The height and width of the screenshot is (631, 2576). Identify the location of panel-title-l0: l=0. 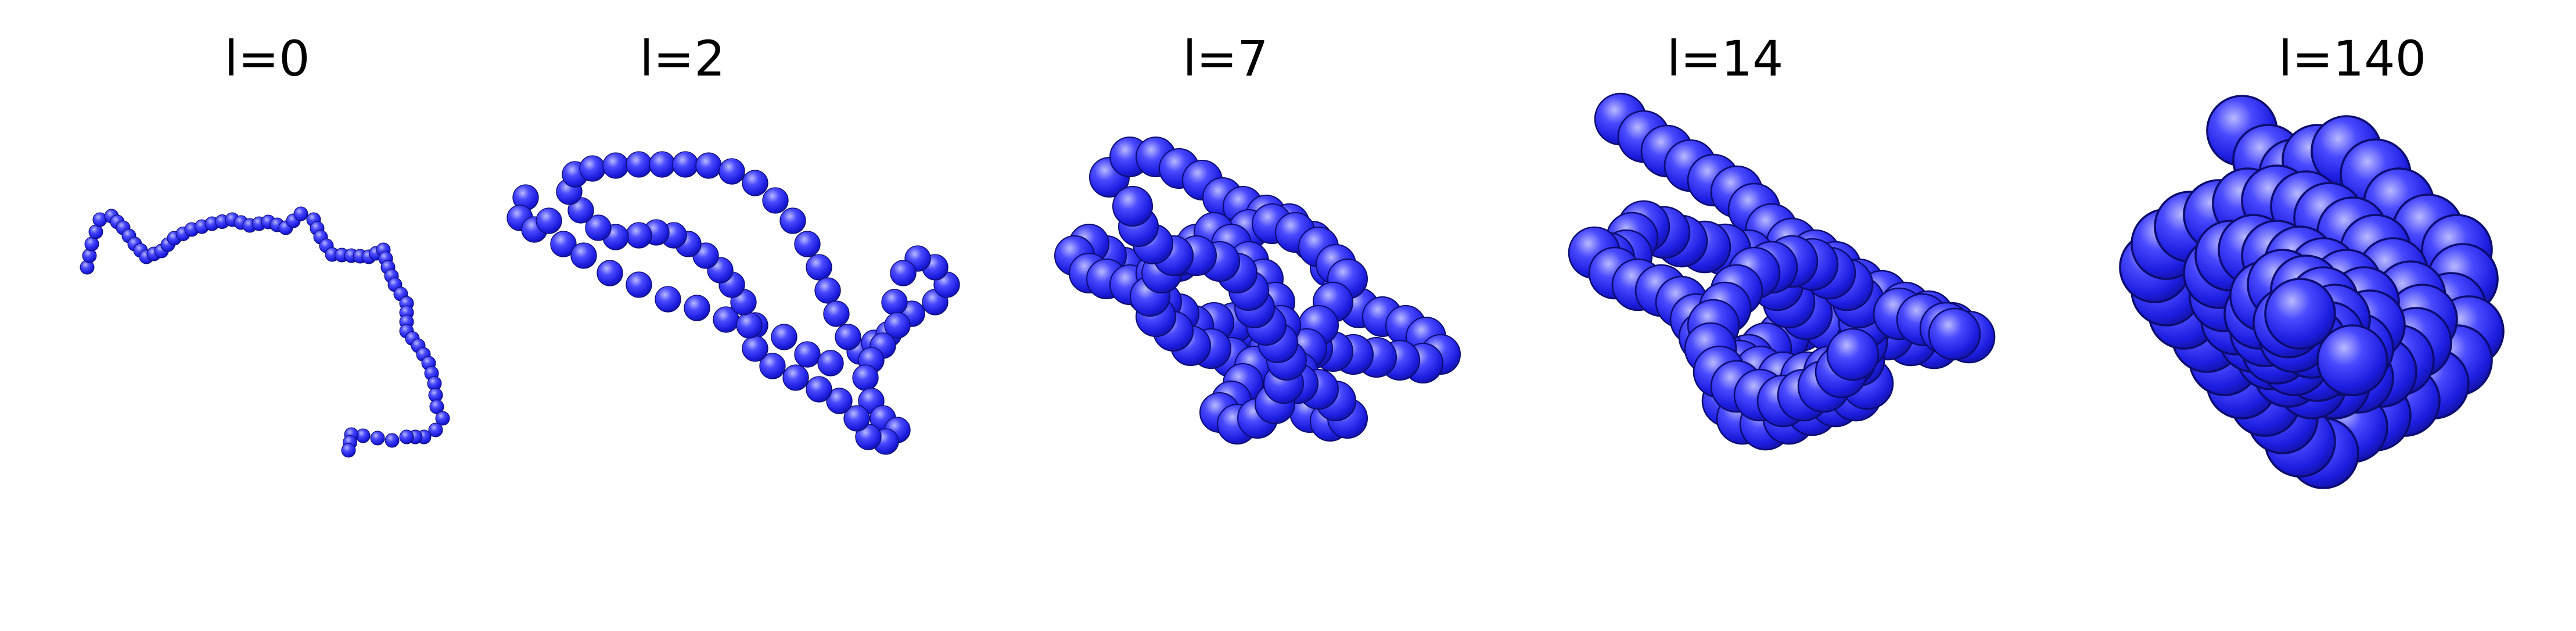
(267, 58).